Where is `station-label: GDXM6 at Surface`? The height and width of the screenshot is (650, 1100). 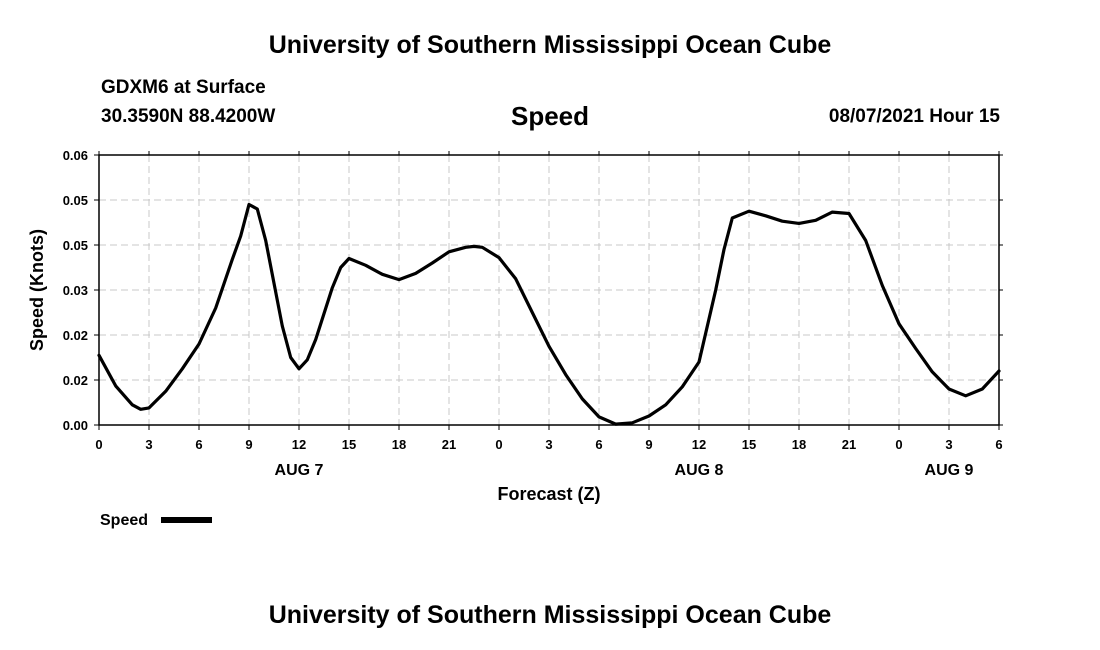
station-label: GDXM6 at Surface is located at coordinates (183, 87).